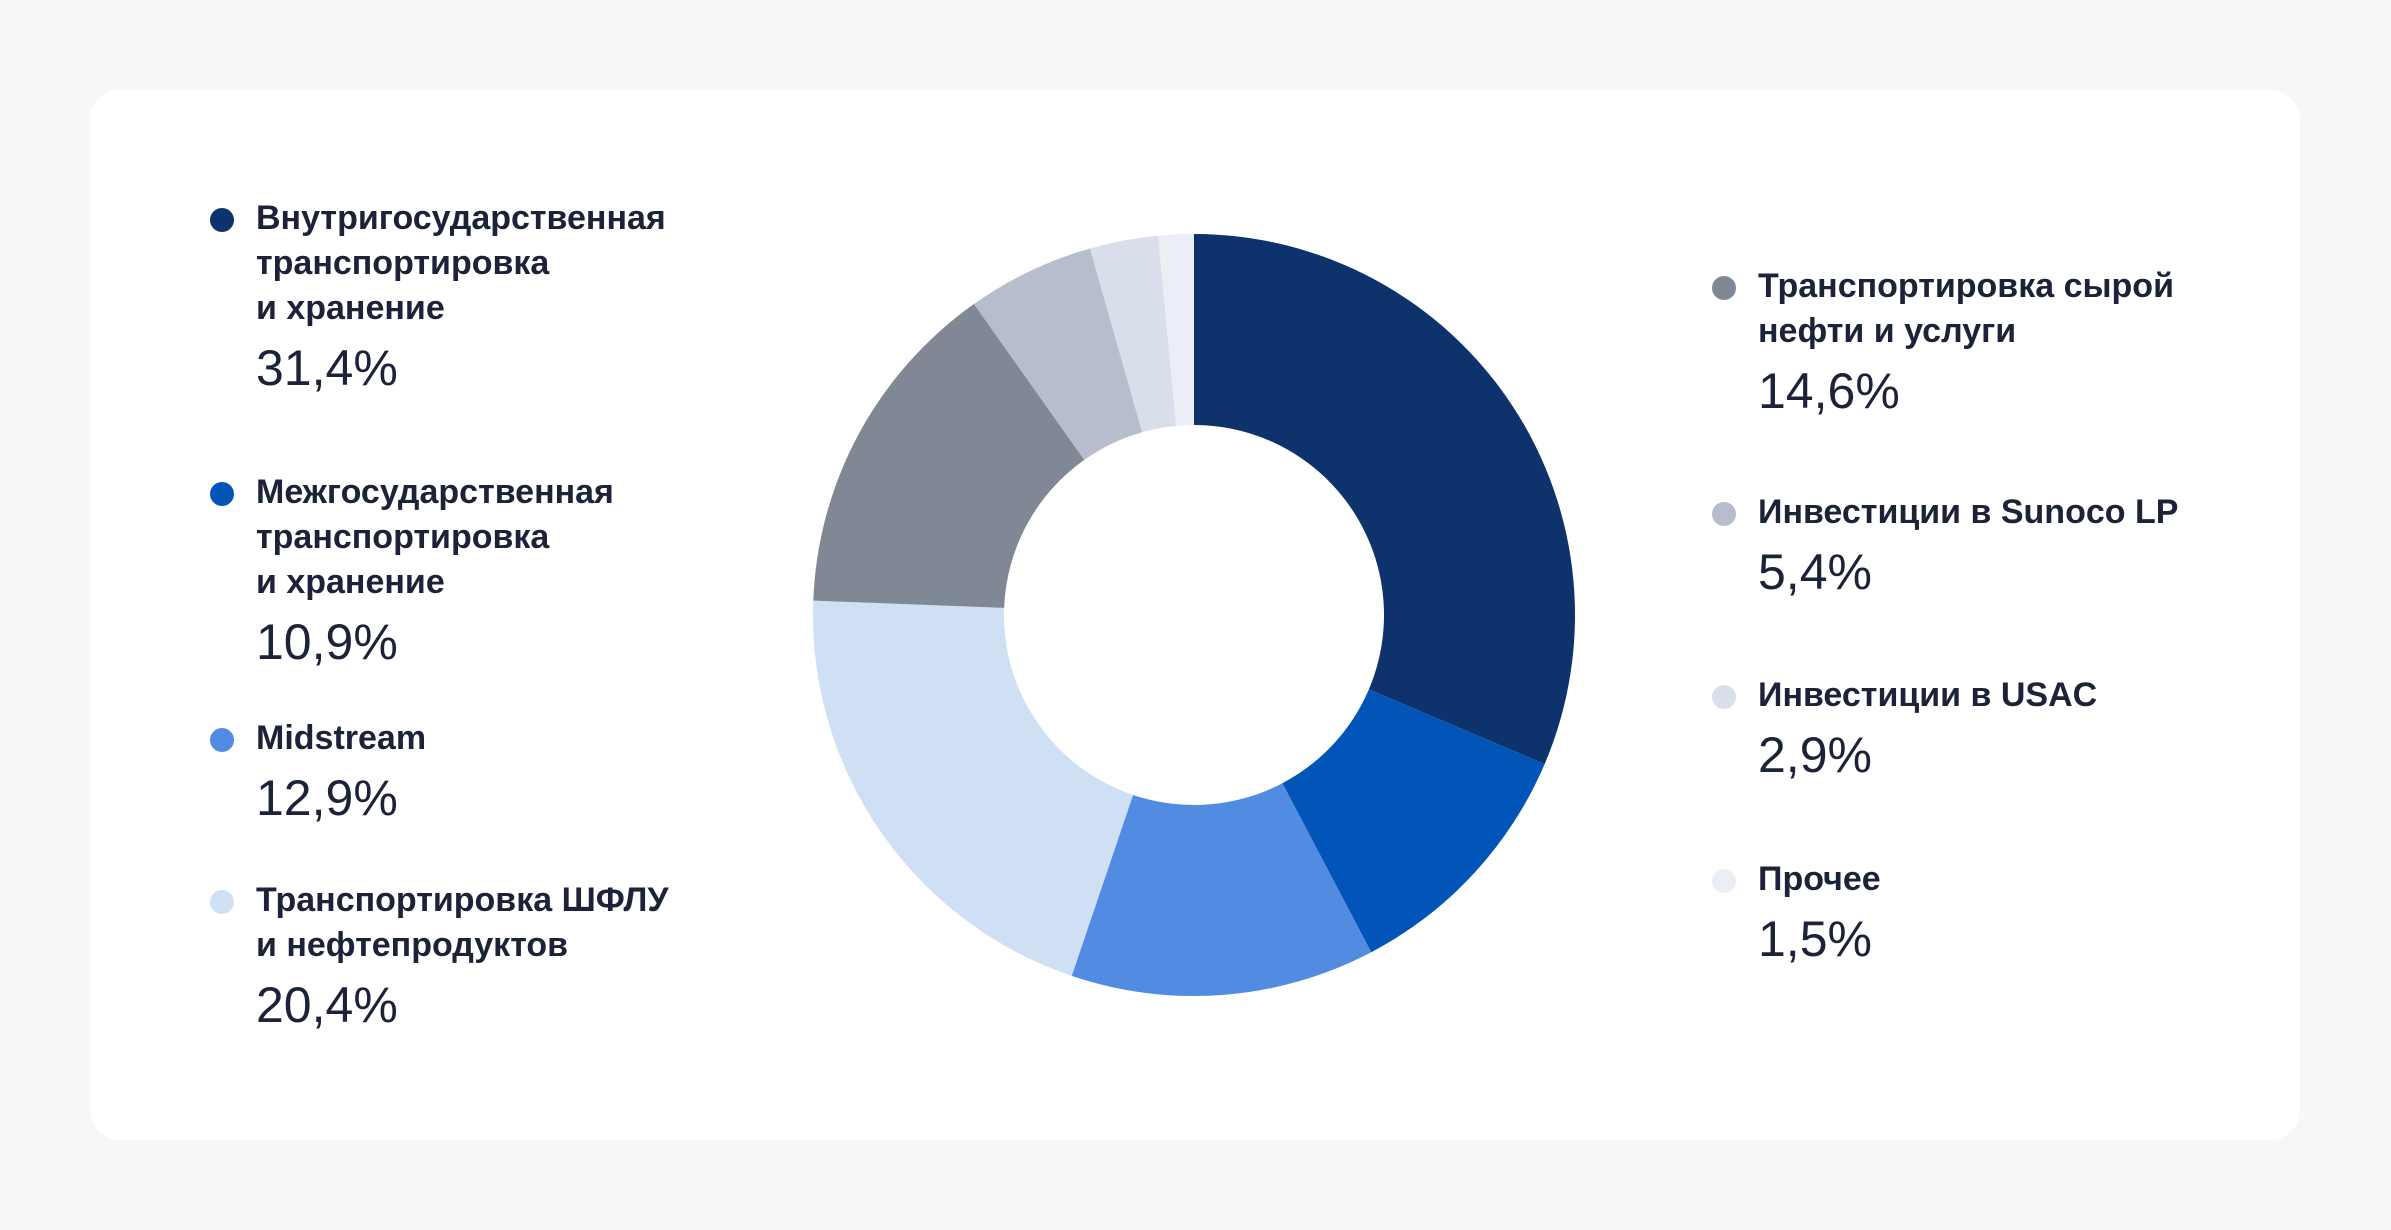 The width and height of the screenshot is (2391, 1230). I want to click on legend-value-usac: 2,9%, so click(1815, 755).